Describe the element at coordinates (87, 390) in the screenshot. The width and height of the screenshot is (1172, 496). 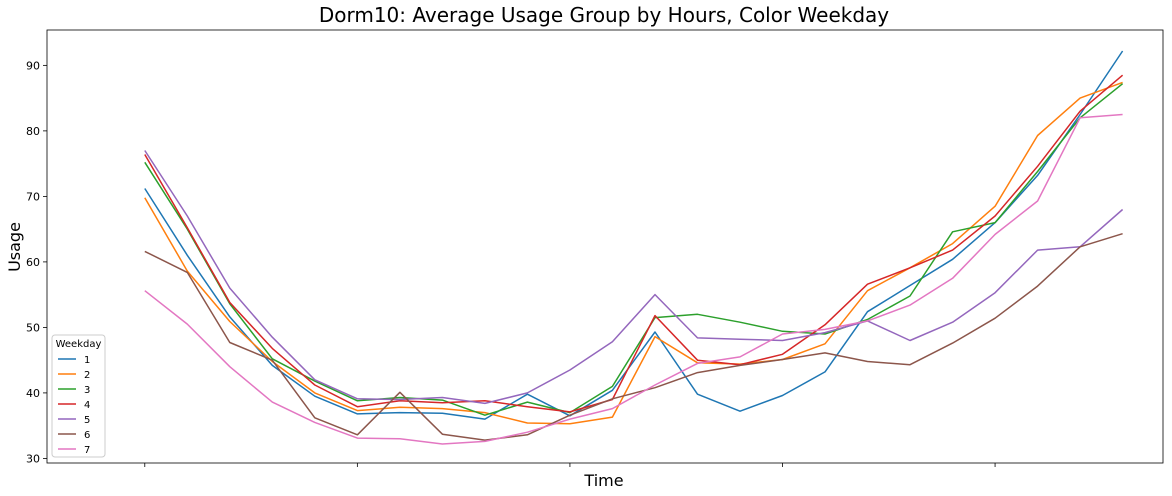
I see `legend-entry-3: 3` at that location.